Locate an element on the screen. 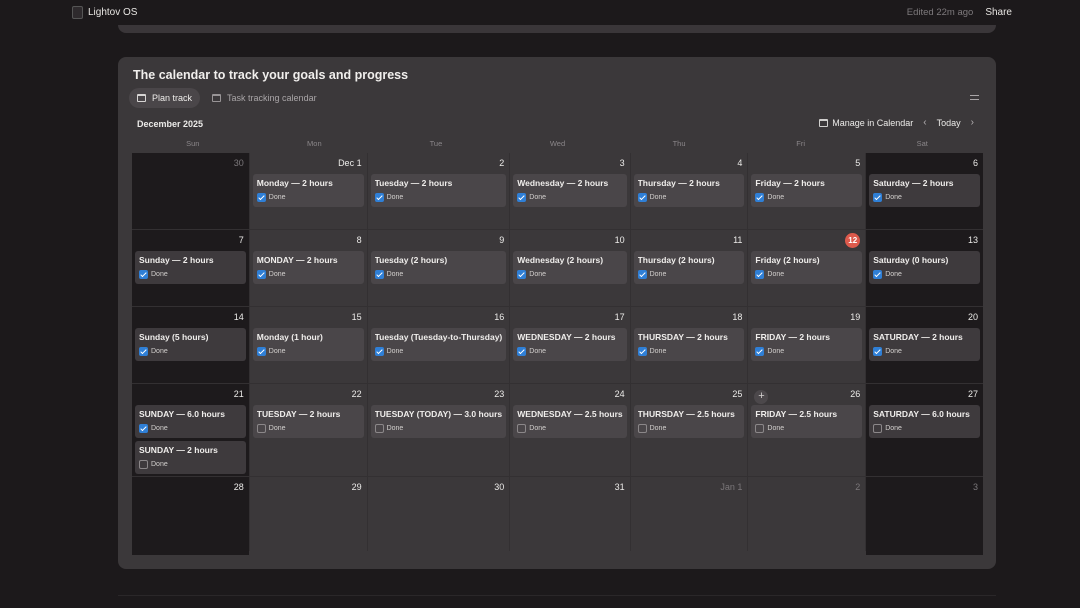 The height and width of the screenshot is (608, 1080). day-cell: 15 Monday (1 hour) Done is located at coordinates (308, 345).